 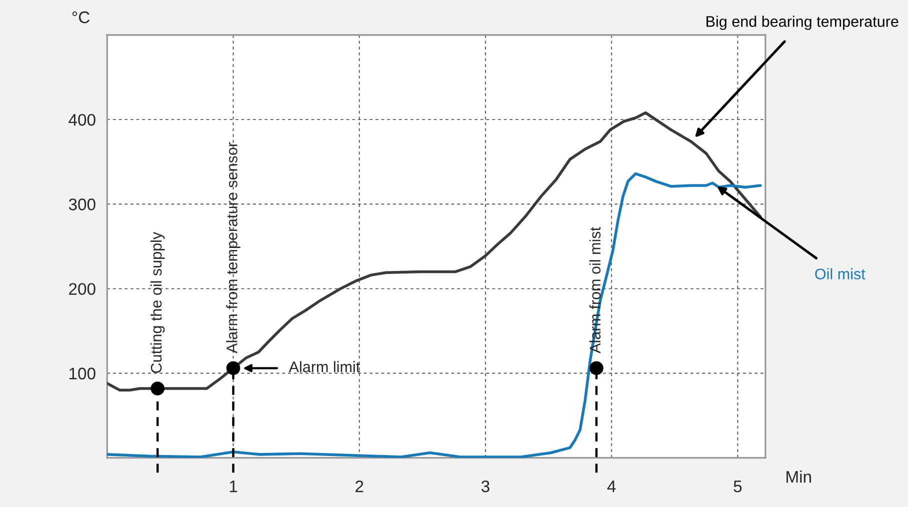 What do you see at coordinates (485, 486) in the screenshot?
I see `x-tick-label: 3` at bounding box center [485, 486].